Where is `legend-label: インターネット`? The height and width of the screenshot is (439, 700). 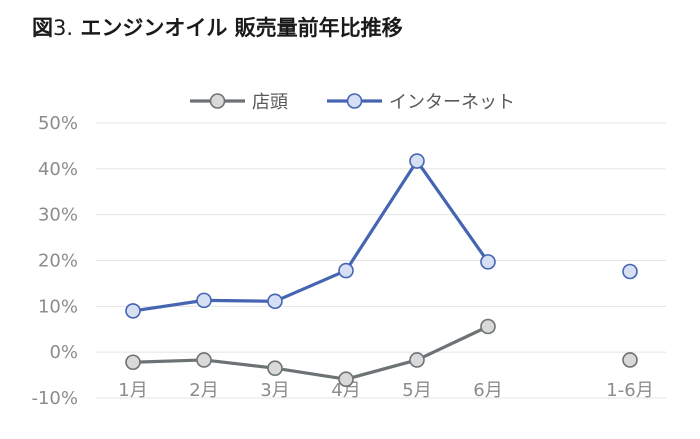
legend-label: インターネット is located at coordinates (452, 102).